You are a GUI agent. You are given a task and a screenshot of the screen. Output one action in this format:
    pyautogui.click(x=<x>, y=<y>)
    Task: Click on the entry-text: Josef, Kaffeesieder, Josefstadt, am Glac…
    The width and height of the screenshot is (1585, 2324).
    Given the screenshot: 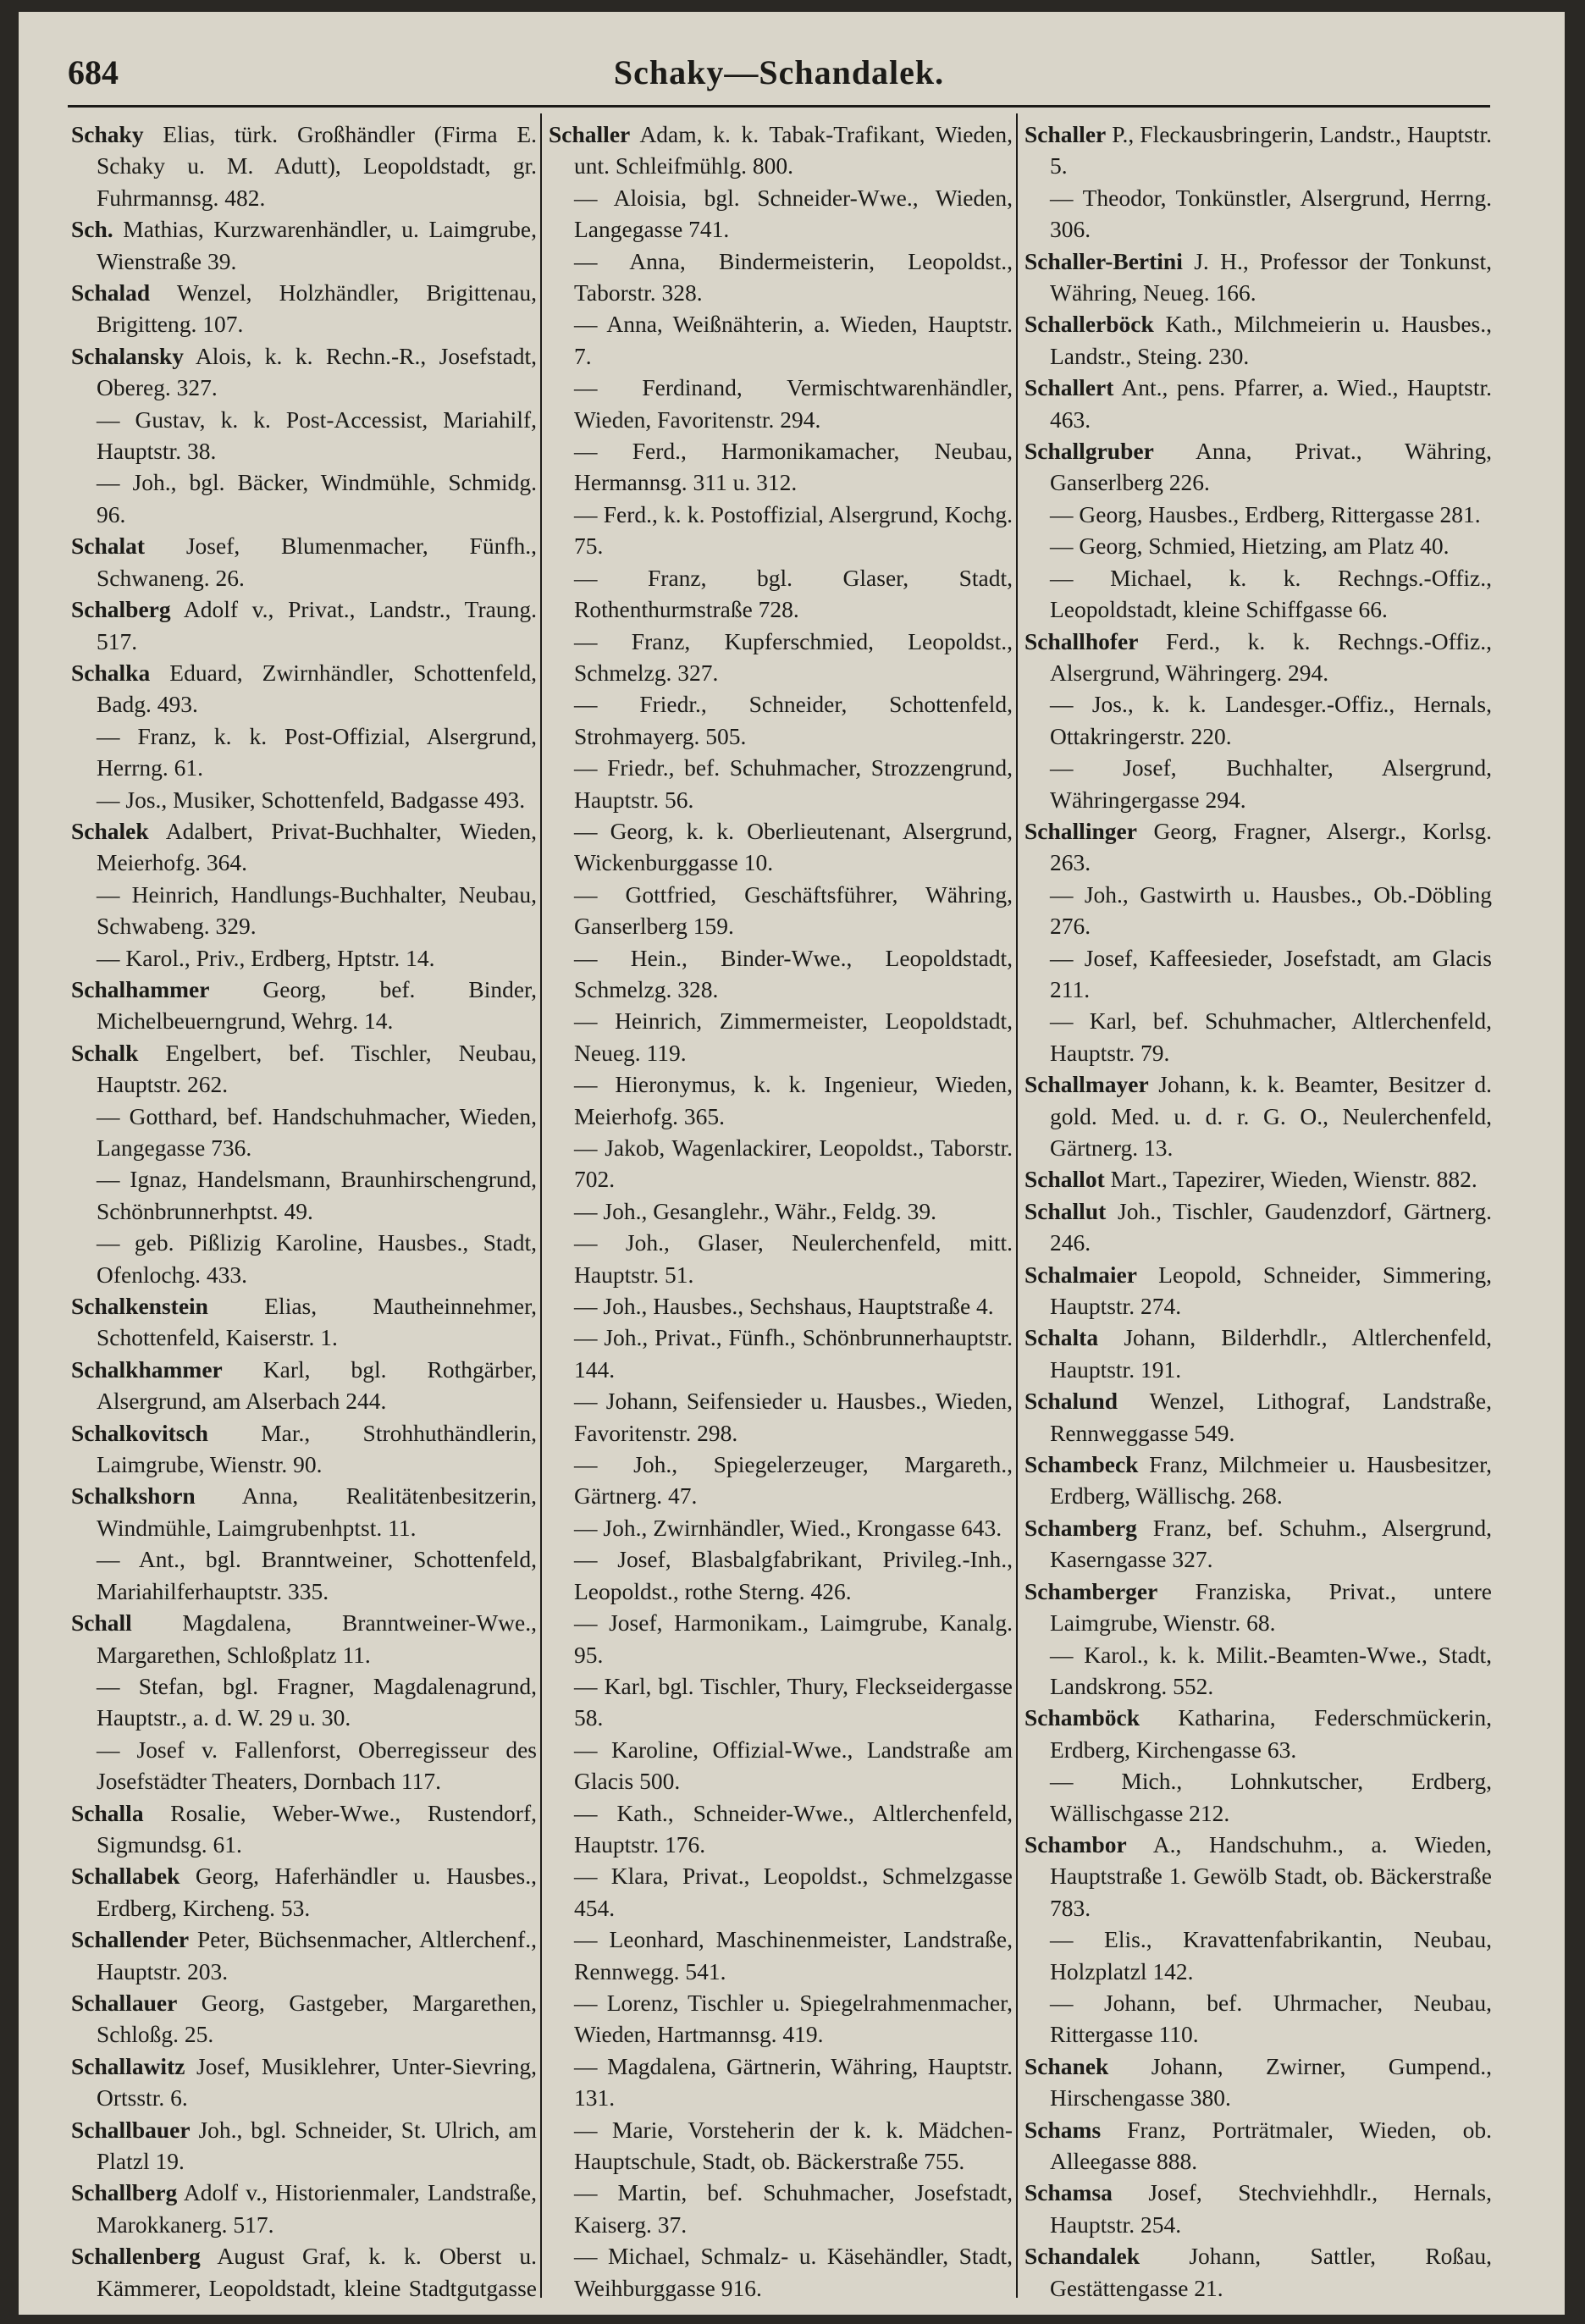 What is the action you would take?
    pyautogui.click(x=1271, y=973)
    